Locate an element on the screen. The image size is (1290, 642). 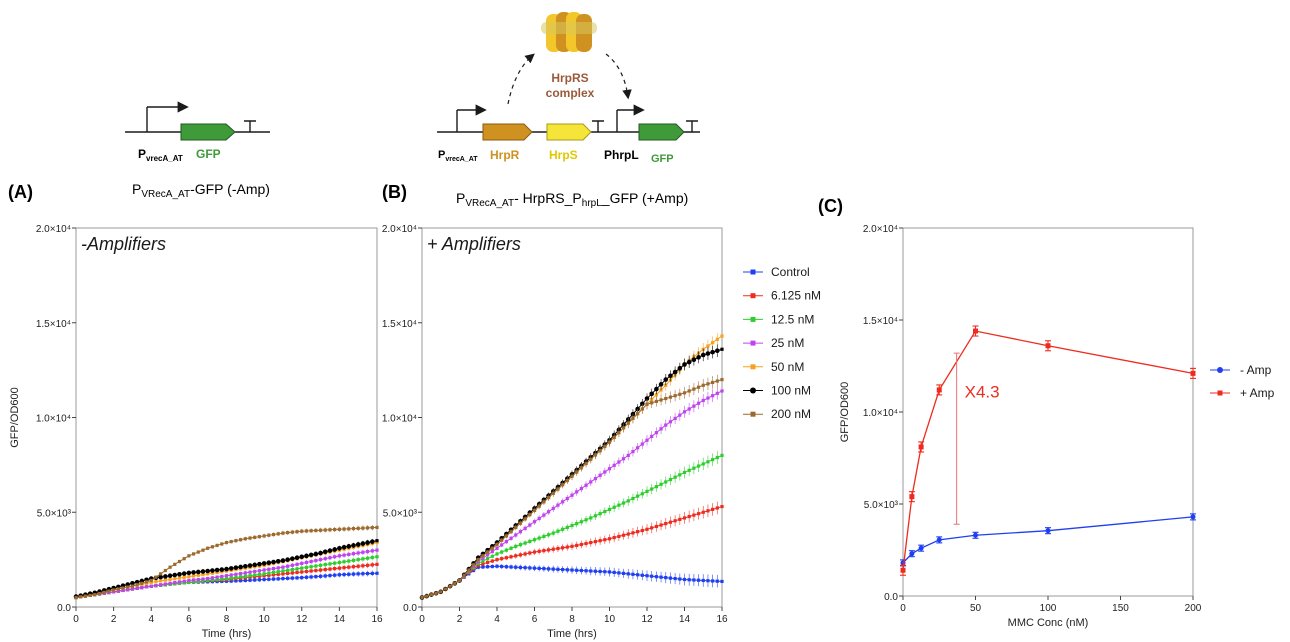
x-tick-label: 200 is located at coordinates (1193, 608).